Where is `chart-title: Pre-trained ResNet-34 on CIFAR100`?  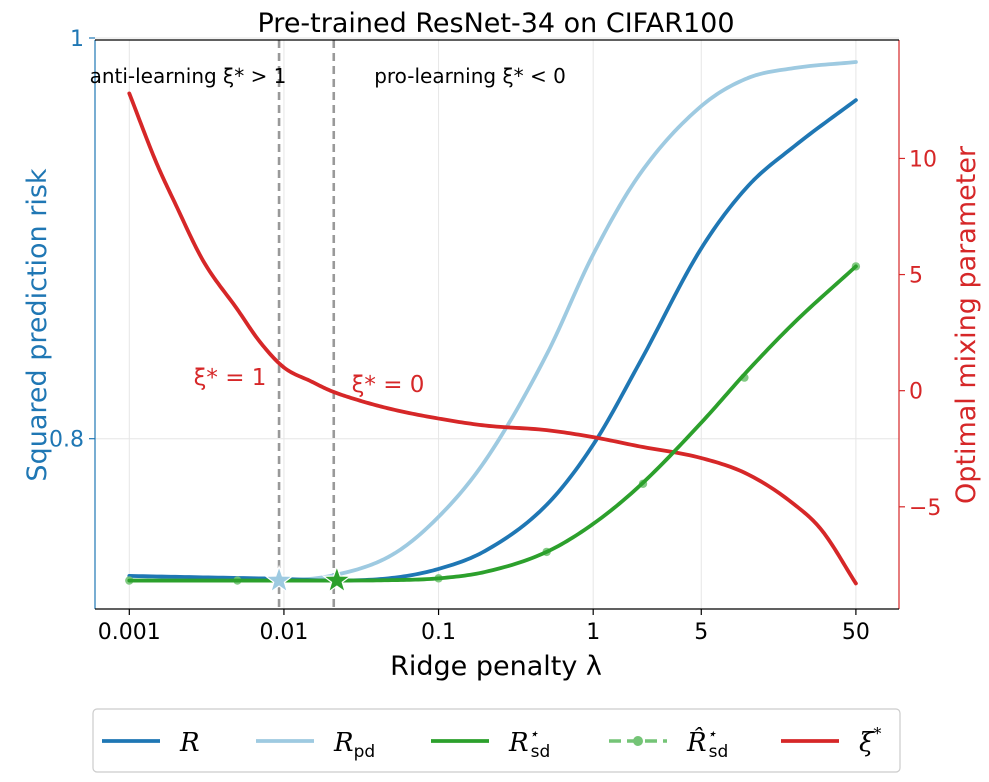
chart-title: Pre-trained ResNet-34 on CIFAR100 is located at coordinates (496, 23).